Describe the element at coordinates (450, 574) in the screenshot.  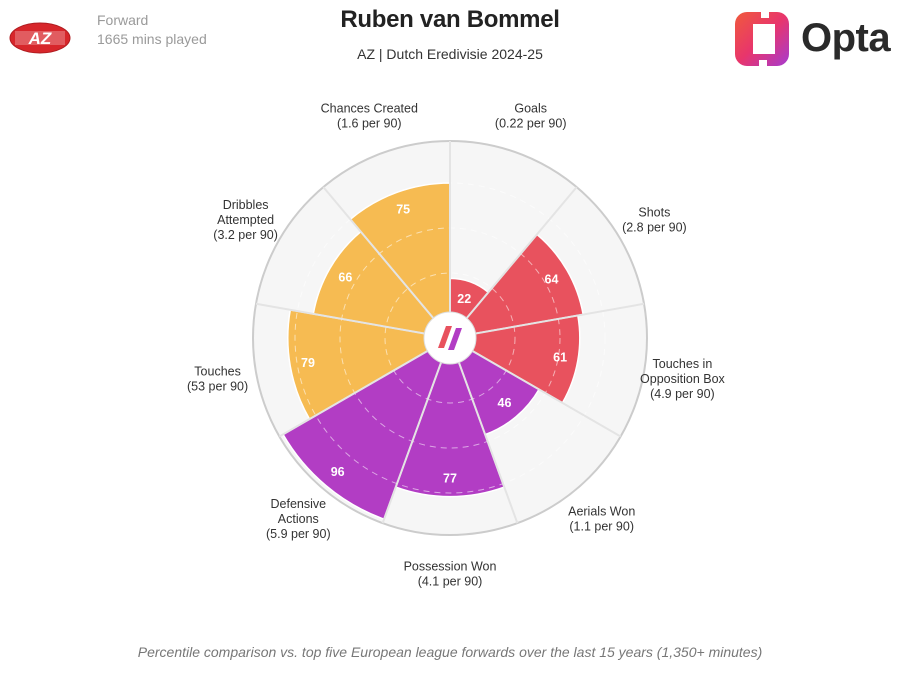
I see `axis-label-4: Possession Won (4.1 per 90)` at that location.